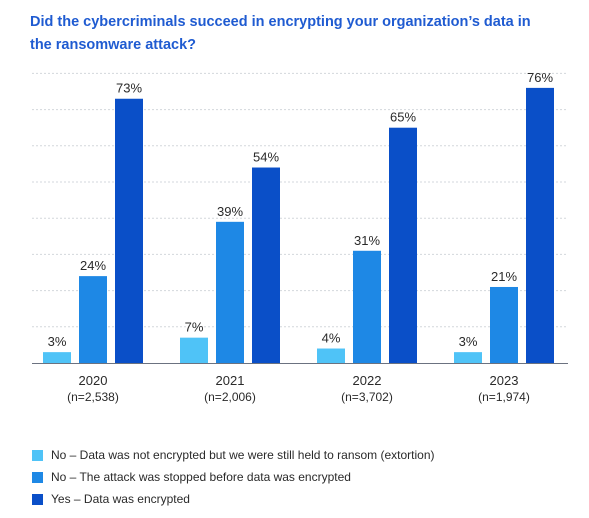 This screenshot has width=589, height=518. Describe the element at coordinates (331, 338) in the screenshot. I see `data-label: 4%` at that location.